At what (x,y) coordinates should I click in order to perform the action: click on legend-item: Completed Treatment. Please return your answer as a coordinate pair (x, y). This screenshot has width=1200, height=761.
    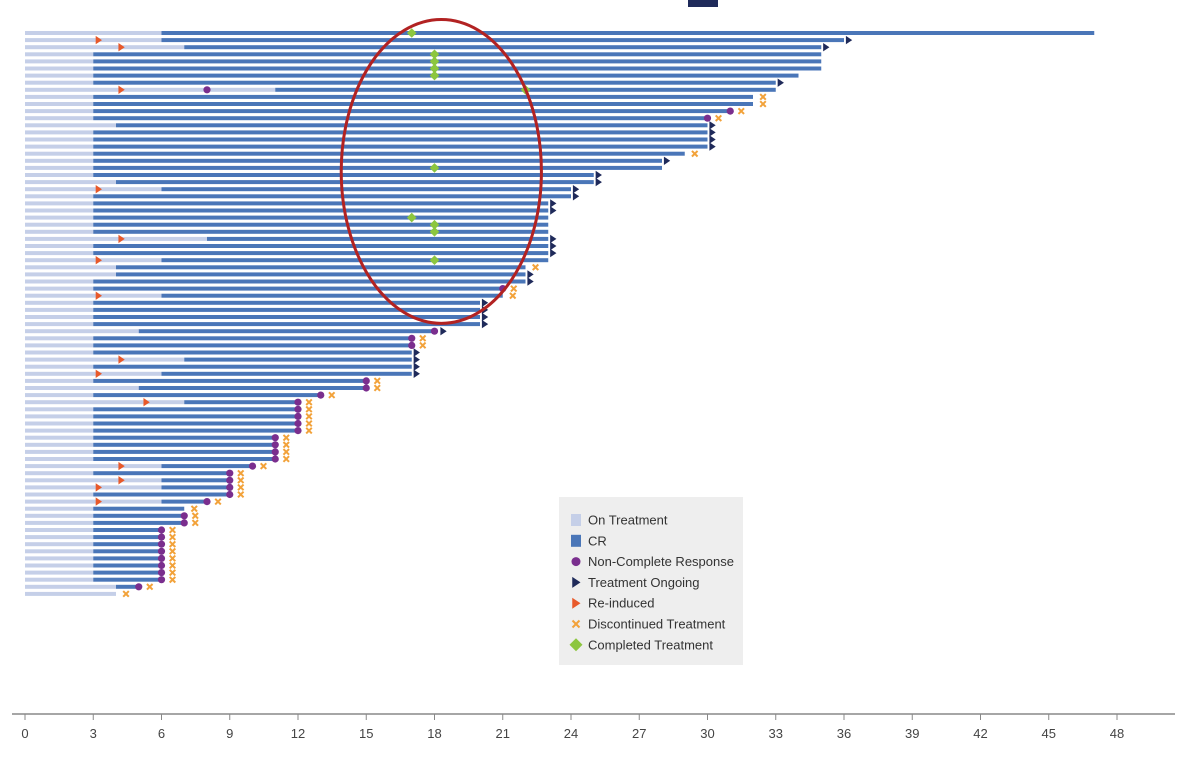
    Looking at the image, I should click on (641, 644).